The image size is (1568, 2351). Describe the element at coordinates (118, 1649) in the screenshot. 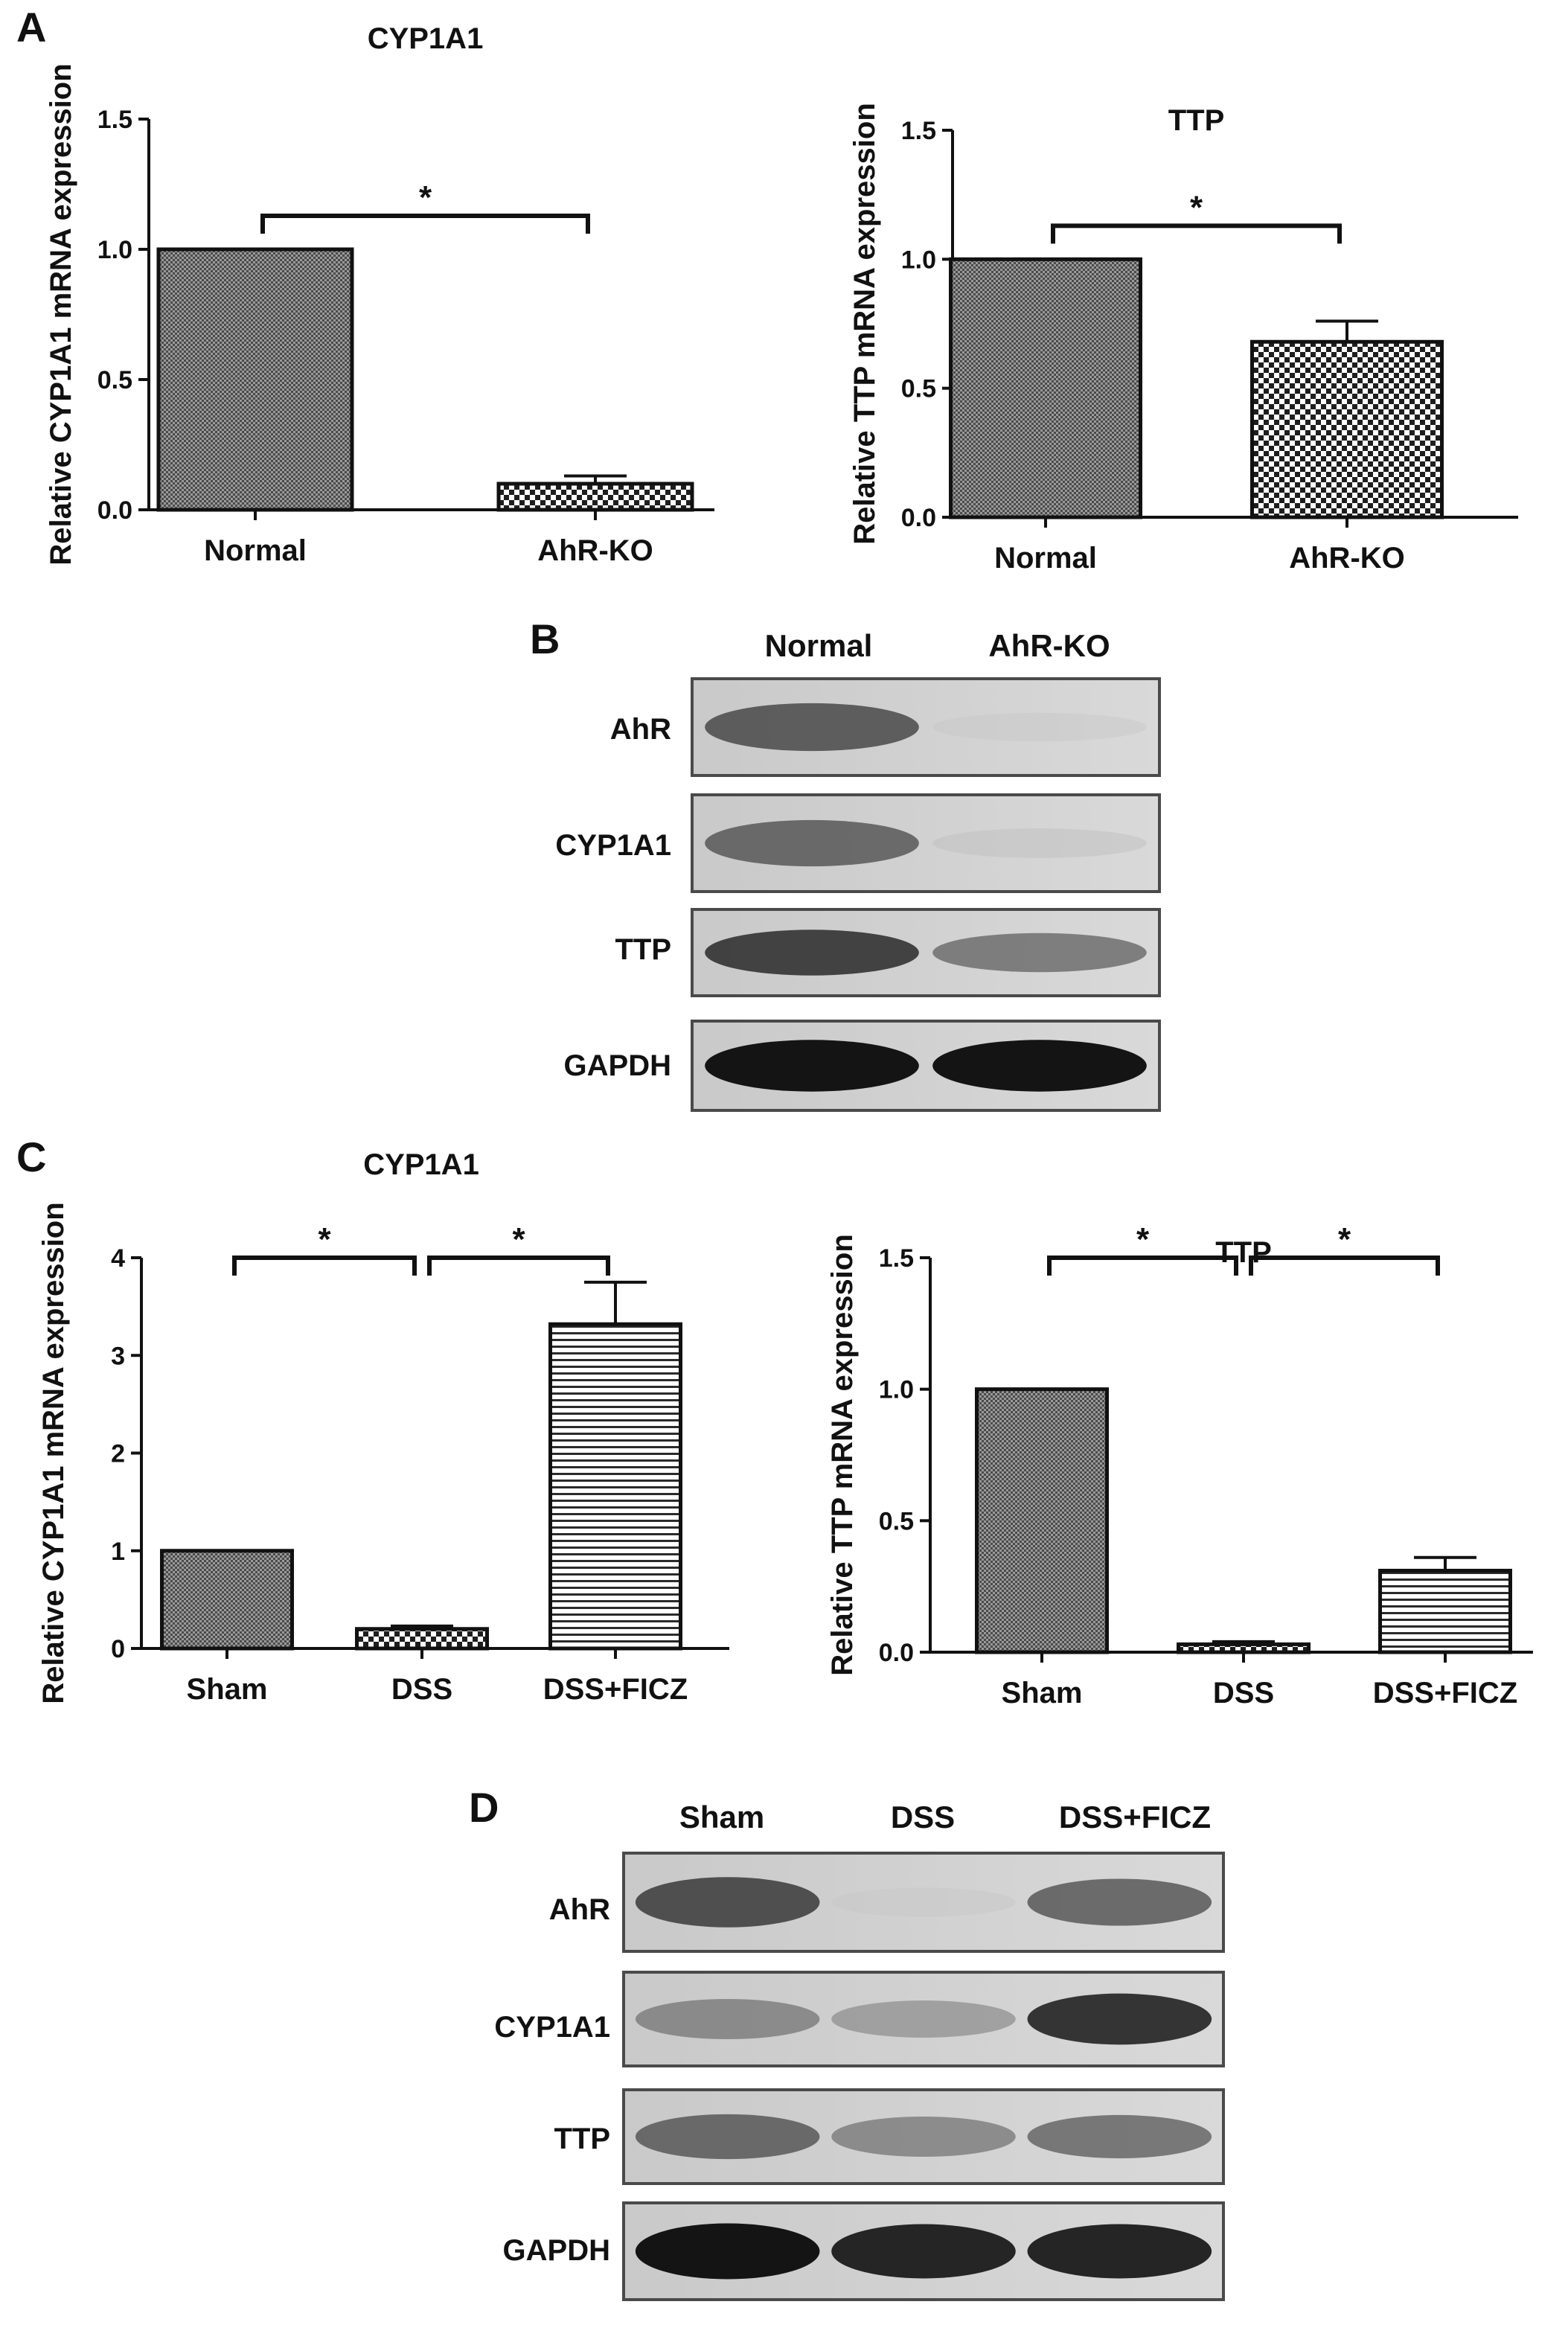

I see `y-tick-label: 0` at that location.